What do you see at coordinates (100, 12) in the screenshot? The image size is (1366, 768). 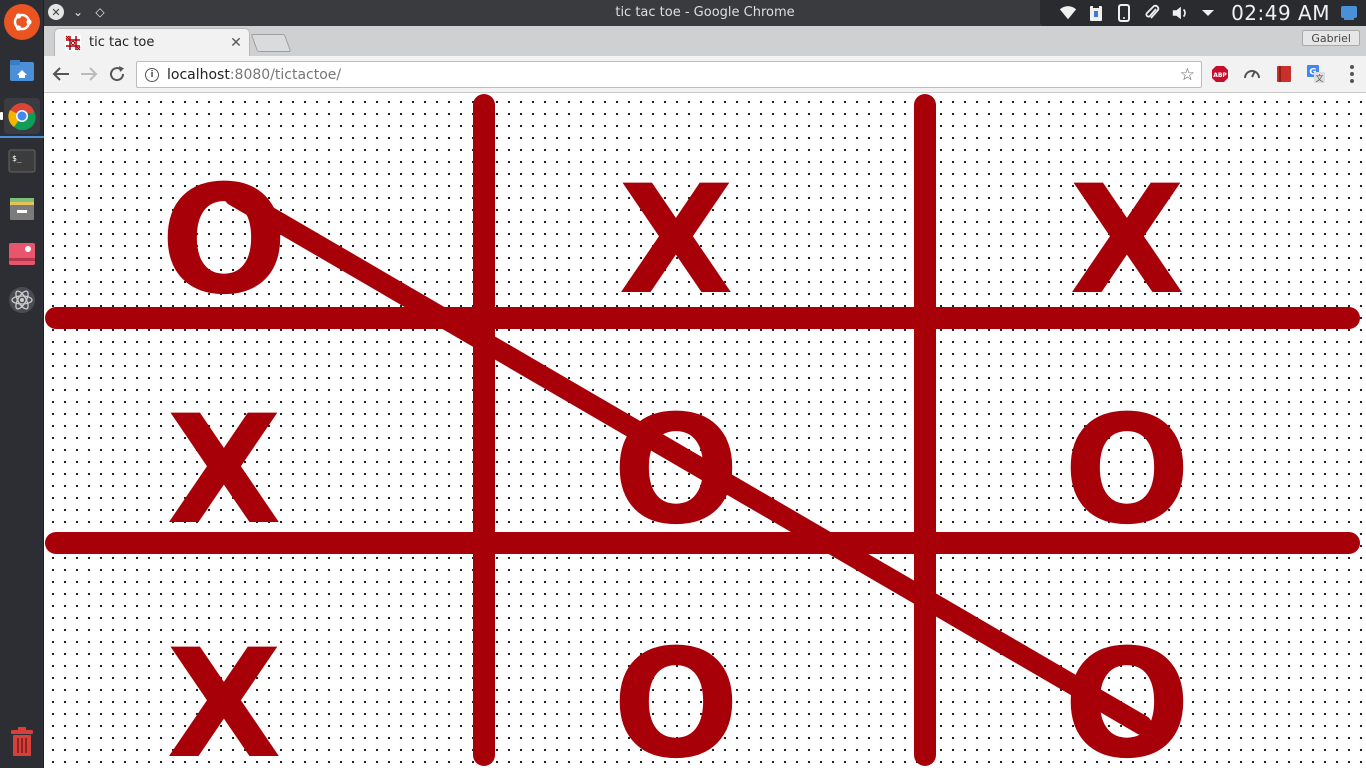 I see `window-maximize-icon: ◇` at bounding box center [100, 12].